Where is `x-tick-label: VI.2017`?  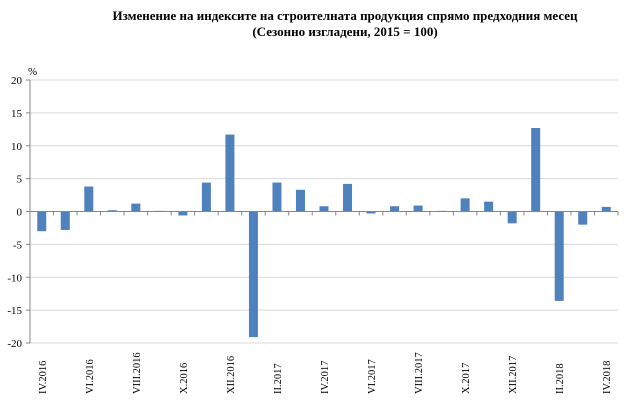 x-tick-label: VI.2017 is located at coordinates (372, 376).